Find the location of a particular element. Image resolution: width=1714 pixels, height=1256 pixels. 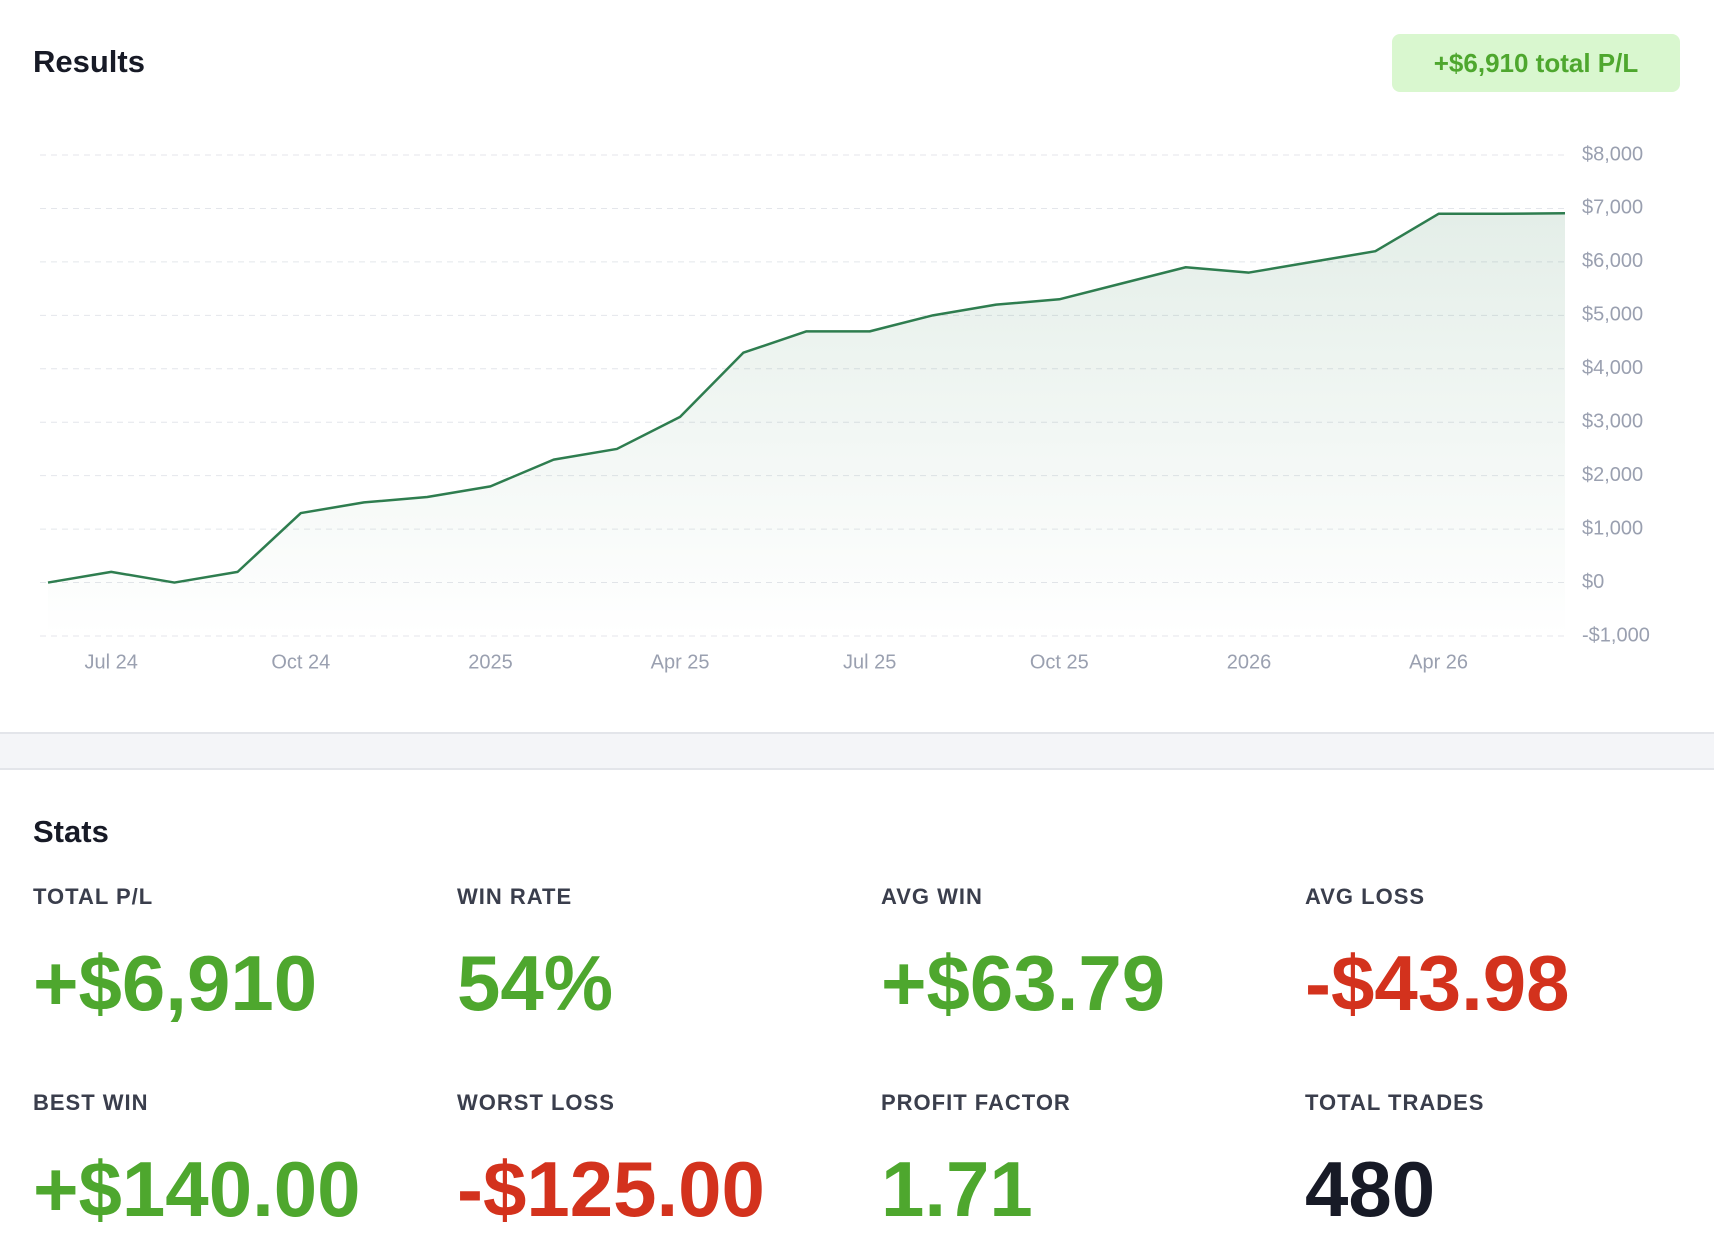

x-tick-label: Apr 26 is located at coordinates (1438, 662).